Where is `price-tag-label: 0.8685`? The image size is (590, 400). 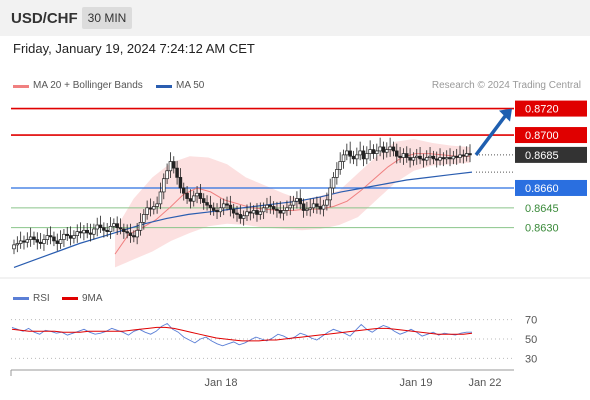 price-tag-label: 0.8685 is located at coordinates (542, 156).